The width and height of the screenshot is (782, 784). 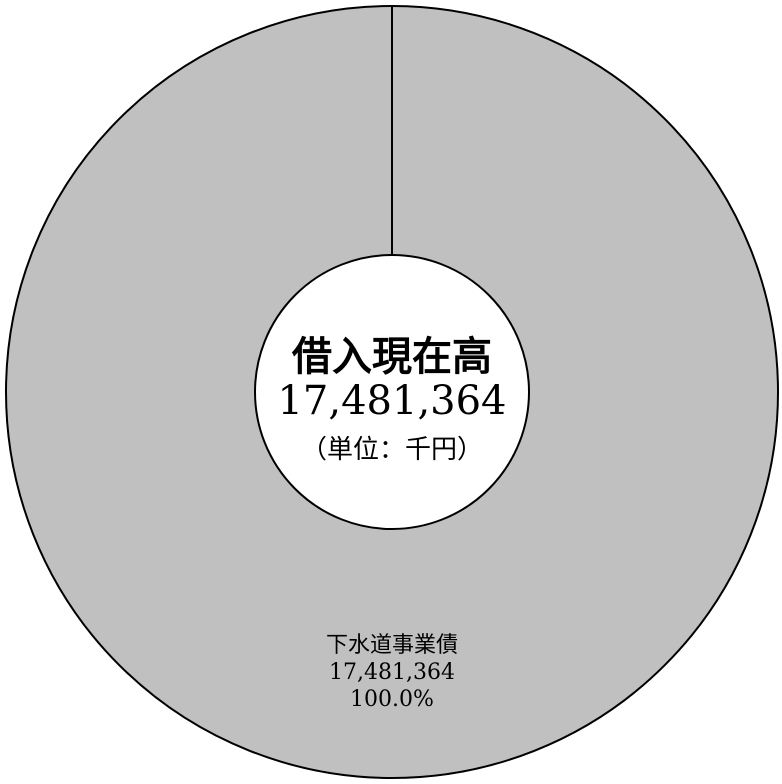 I want to click on center-title: 借入現在高, so click(x=391, y=356).